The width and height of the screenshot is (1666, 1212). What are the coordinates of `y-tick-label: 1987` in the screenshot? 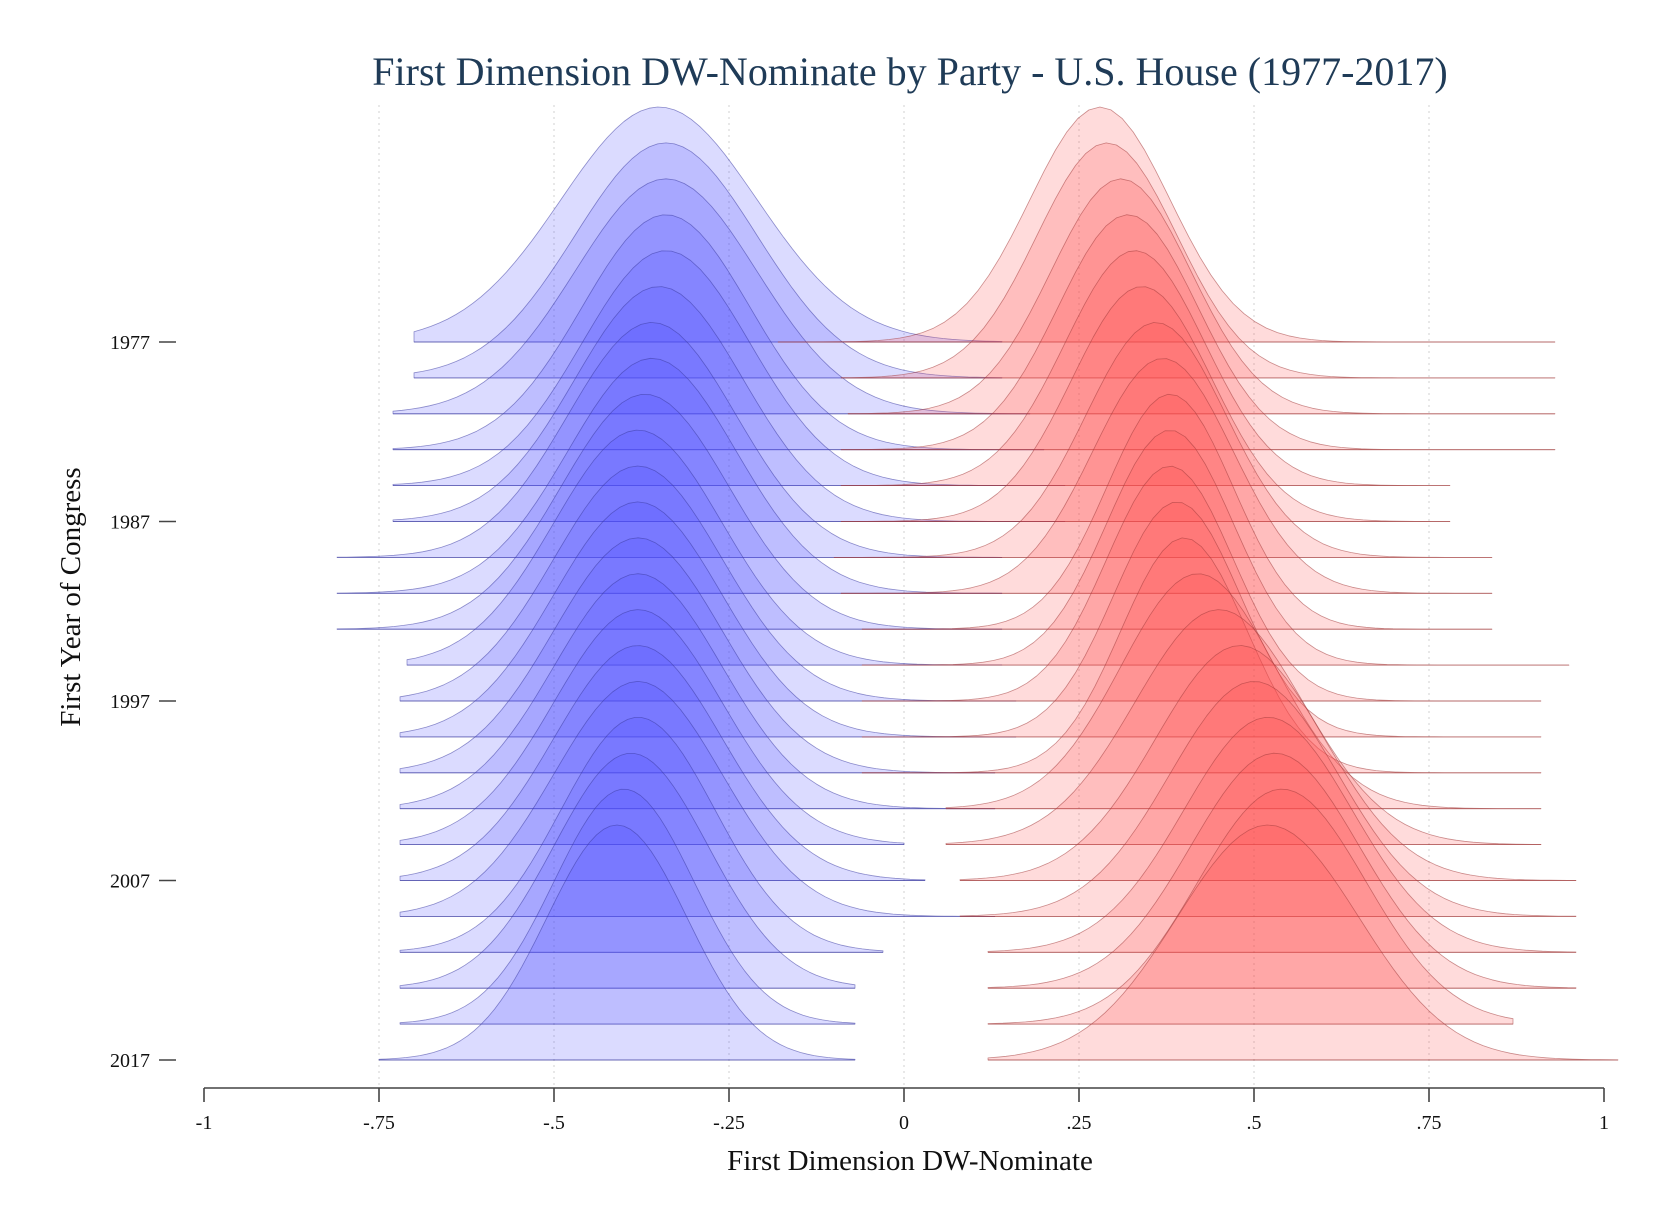 It's located at (130, 523).